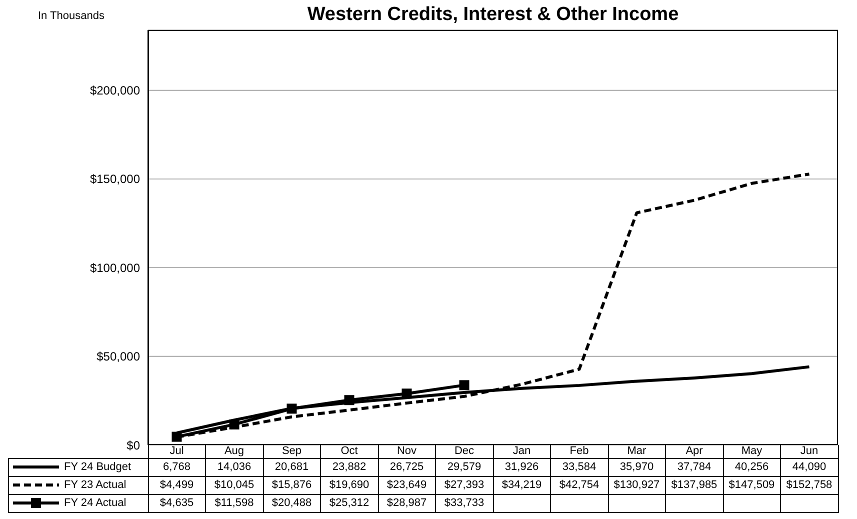  I want to click on y-tick-label: $0, so click(133, 445).